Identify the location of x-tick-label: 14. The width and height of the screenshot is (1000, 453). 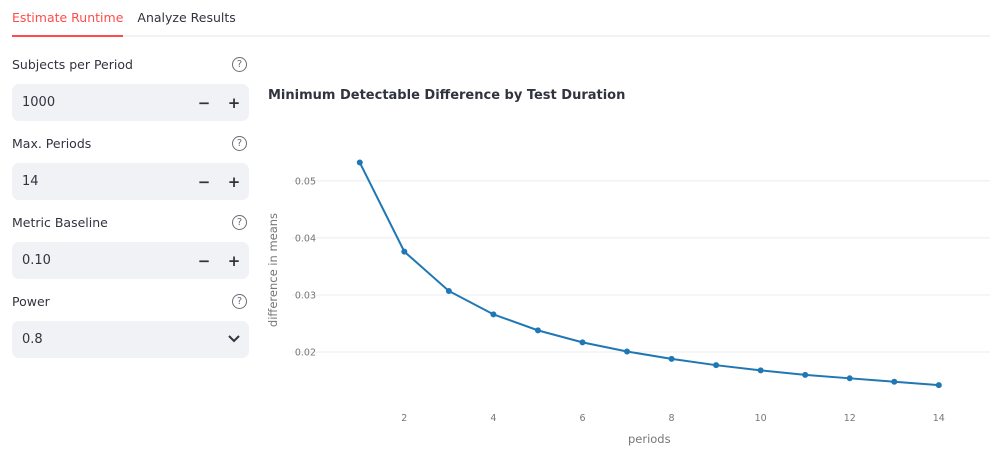
(939, 418).